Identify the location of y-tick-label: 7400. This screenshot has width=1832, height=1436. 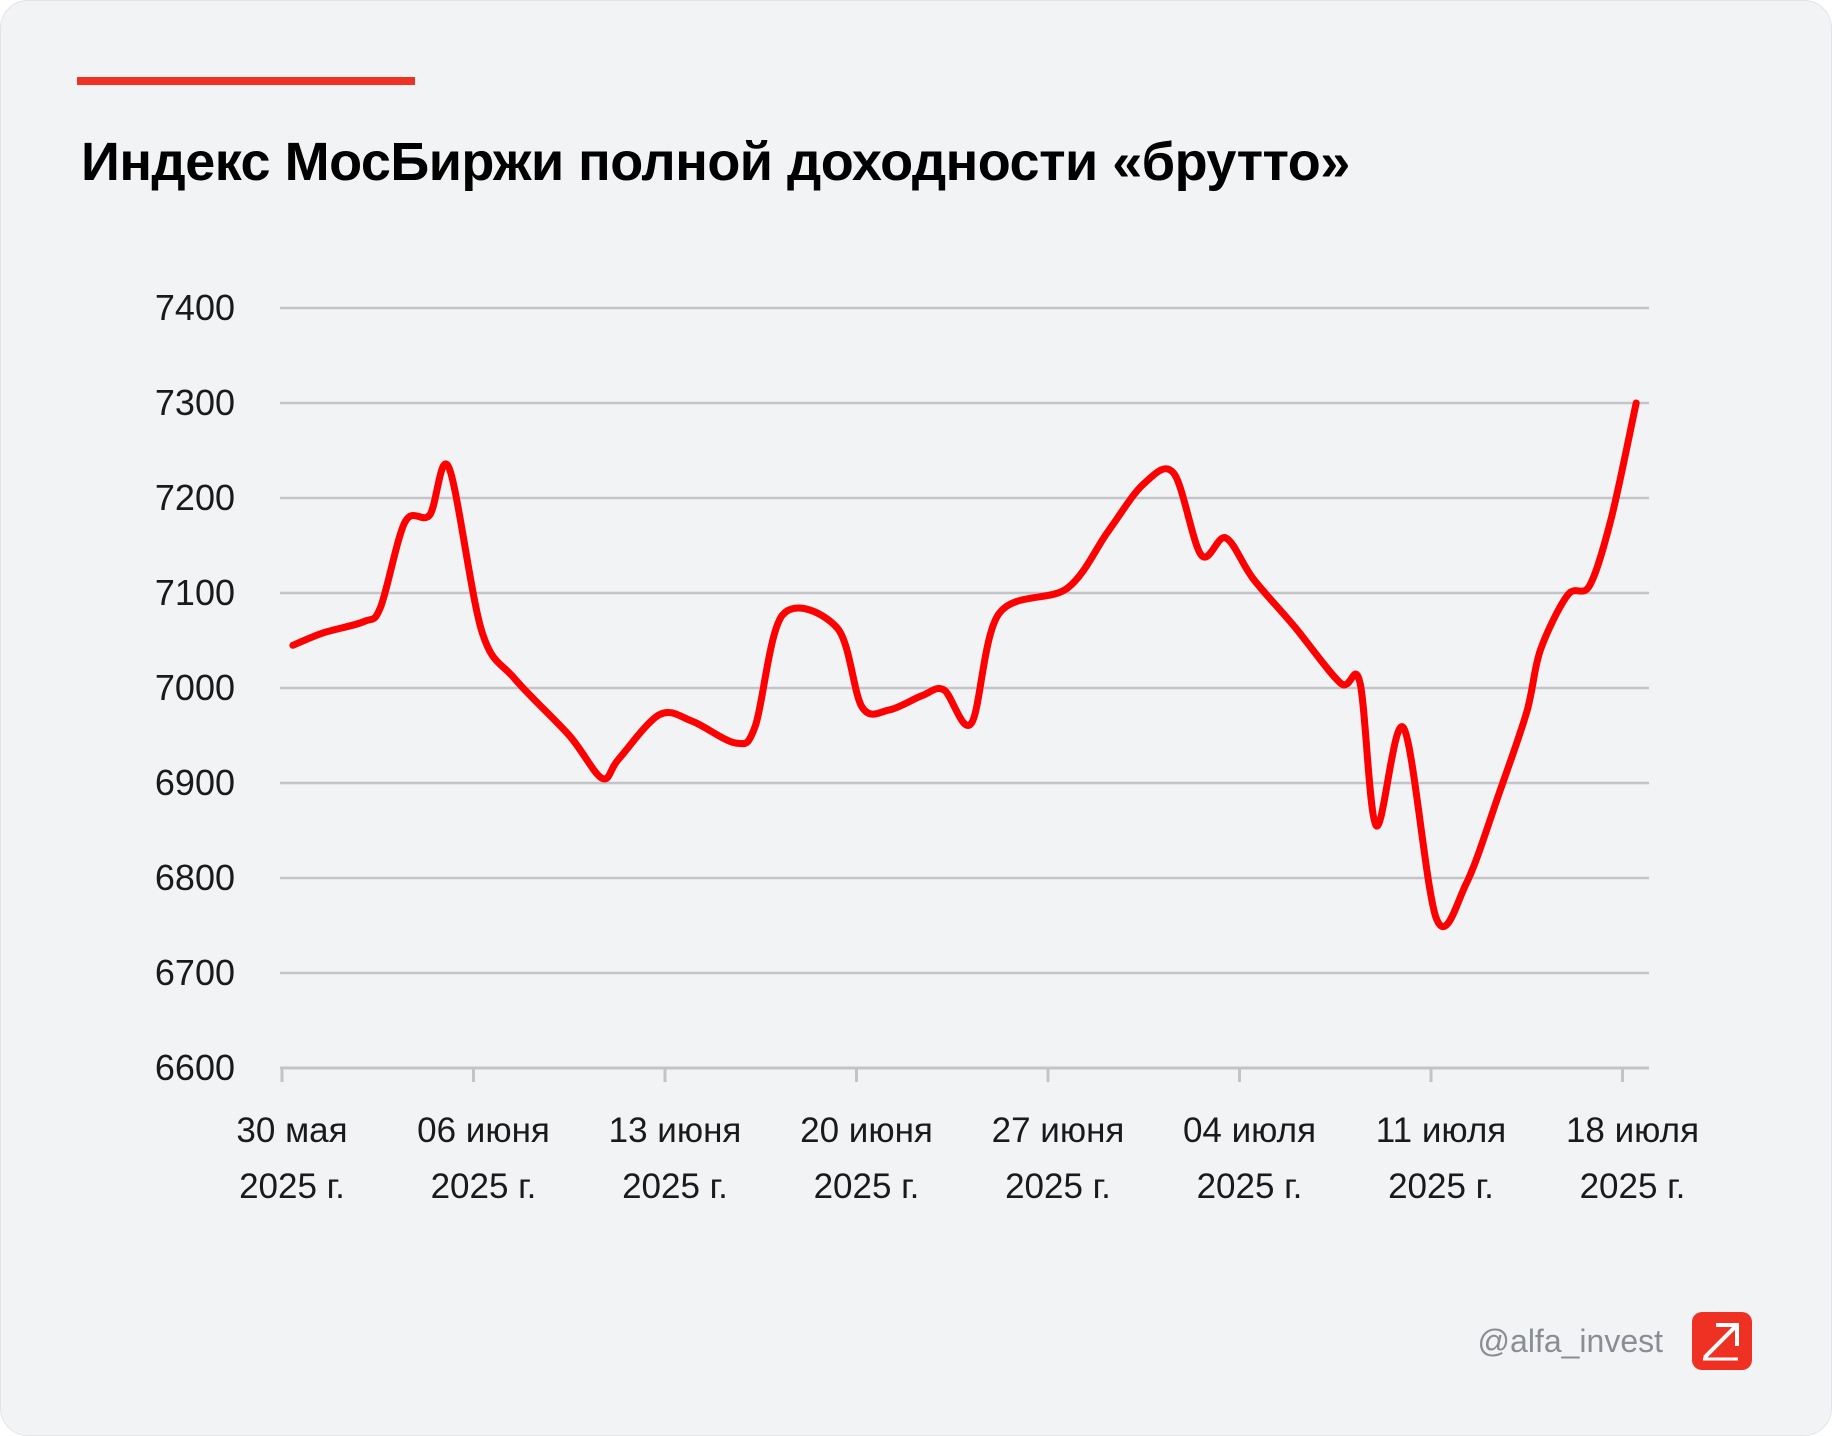
(195, 307).